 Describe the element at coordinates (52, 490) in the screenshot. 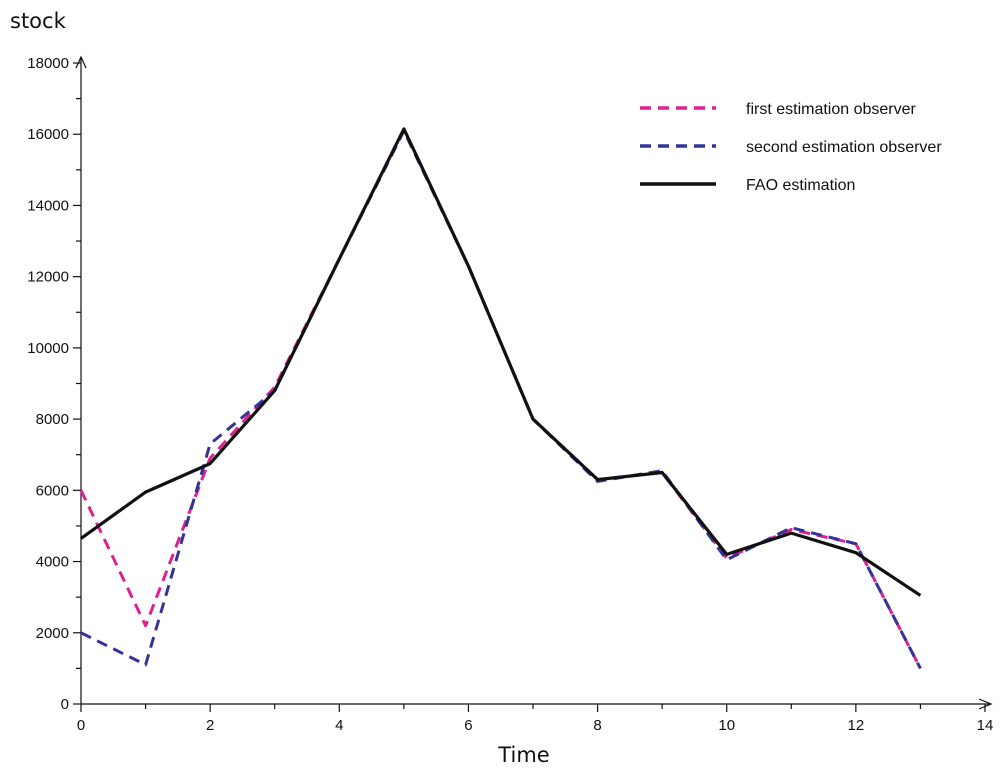

I see `y-tick-label: 6000` at that location.